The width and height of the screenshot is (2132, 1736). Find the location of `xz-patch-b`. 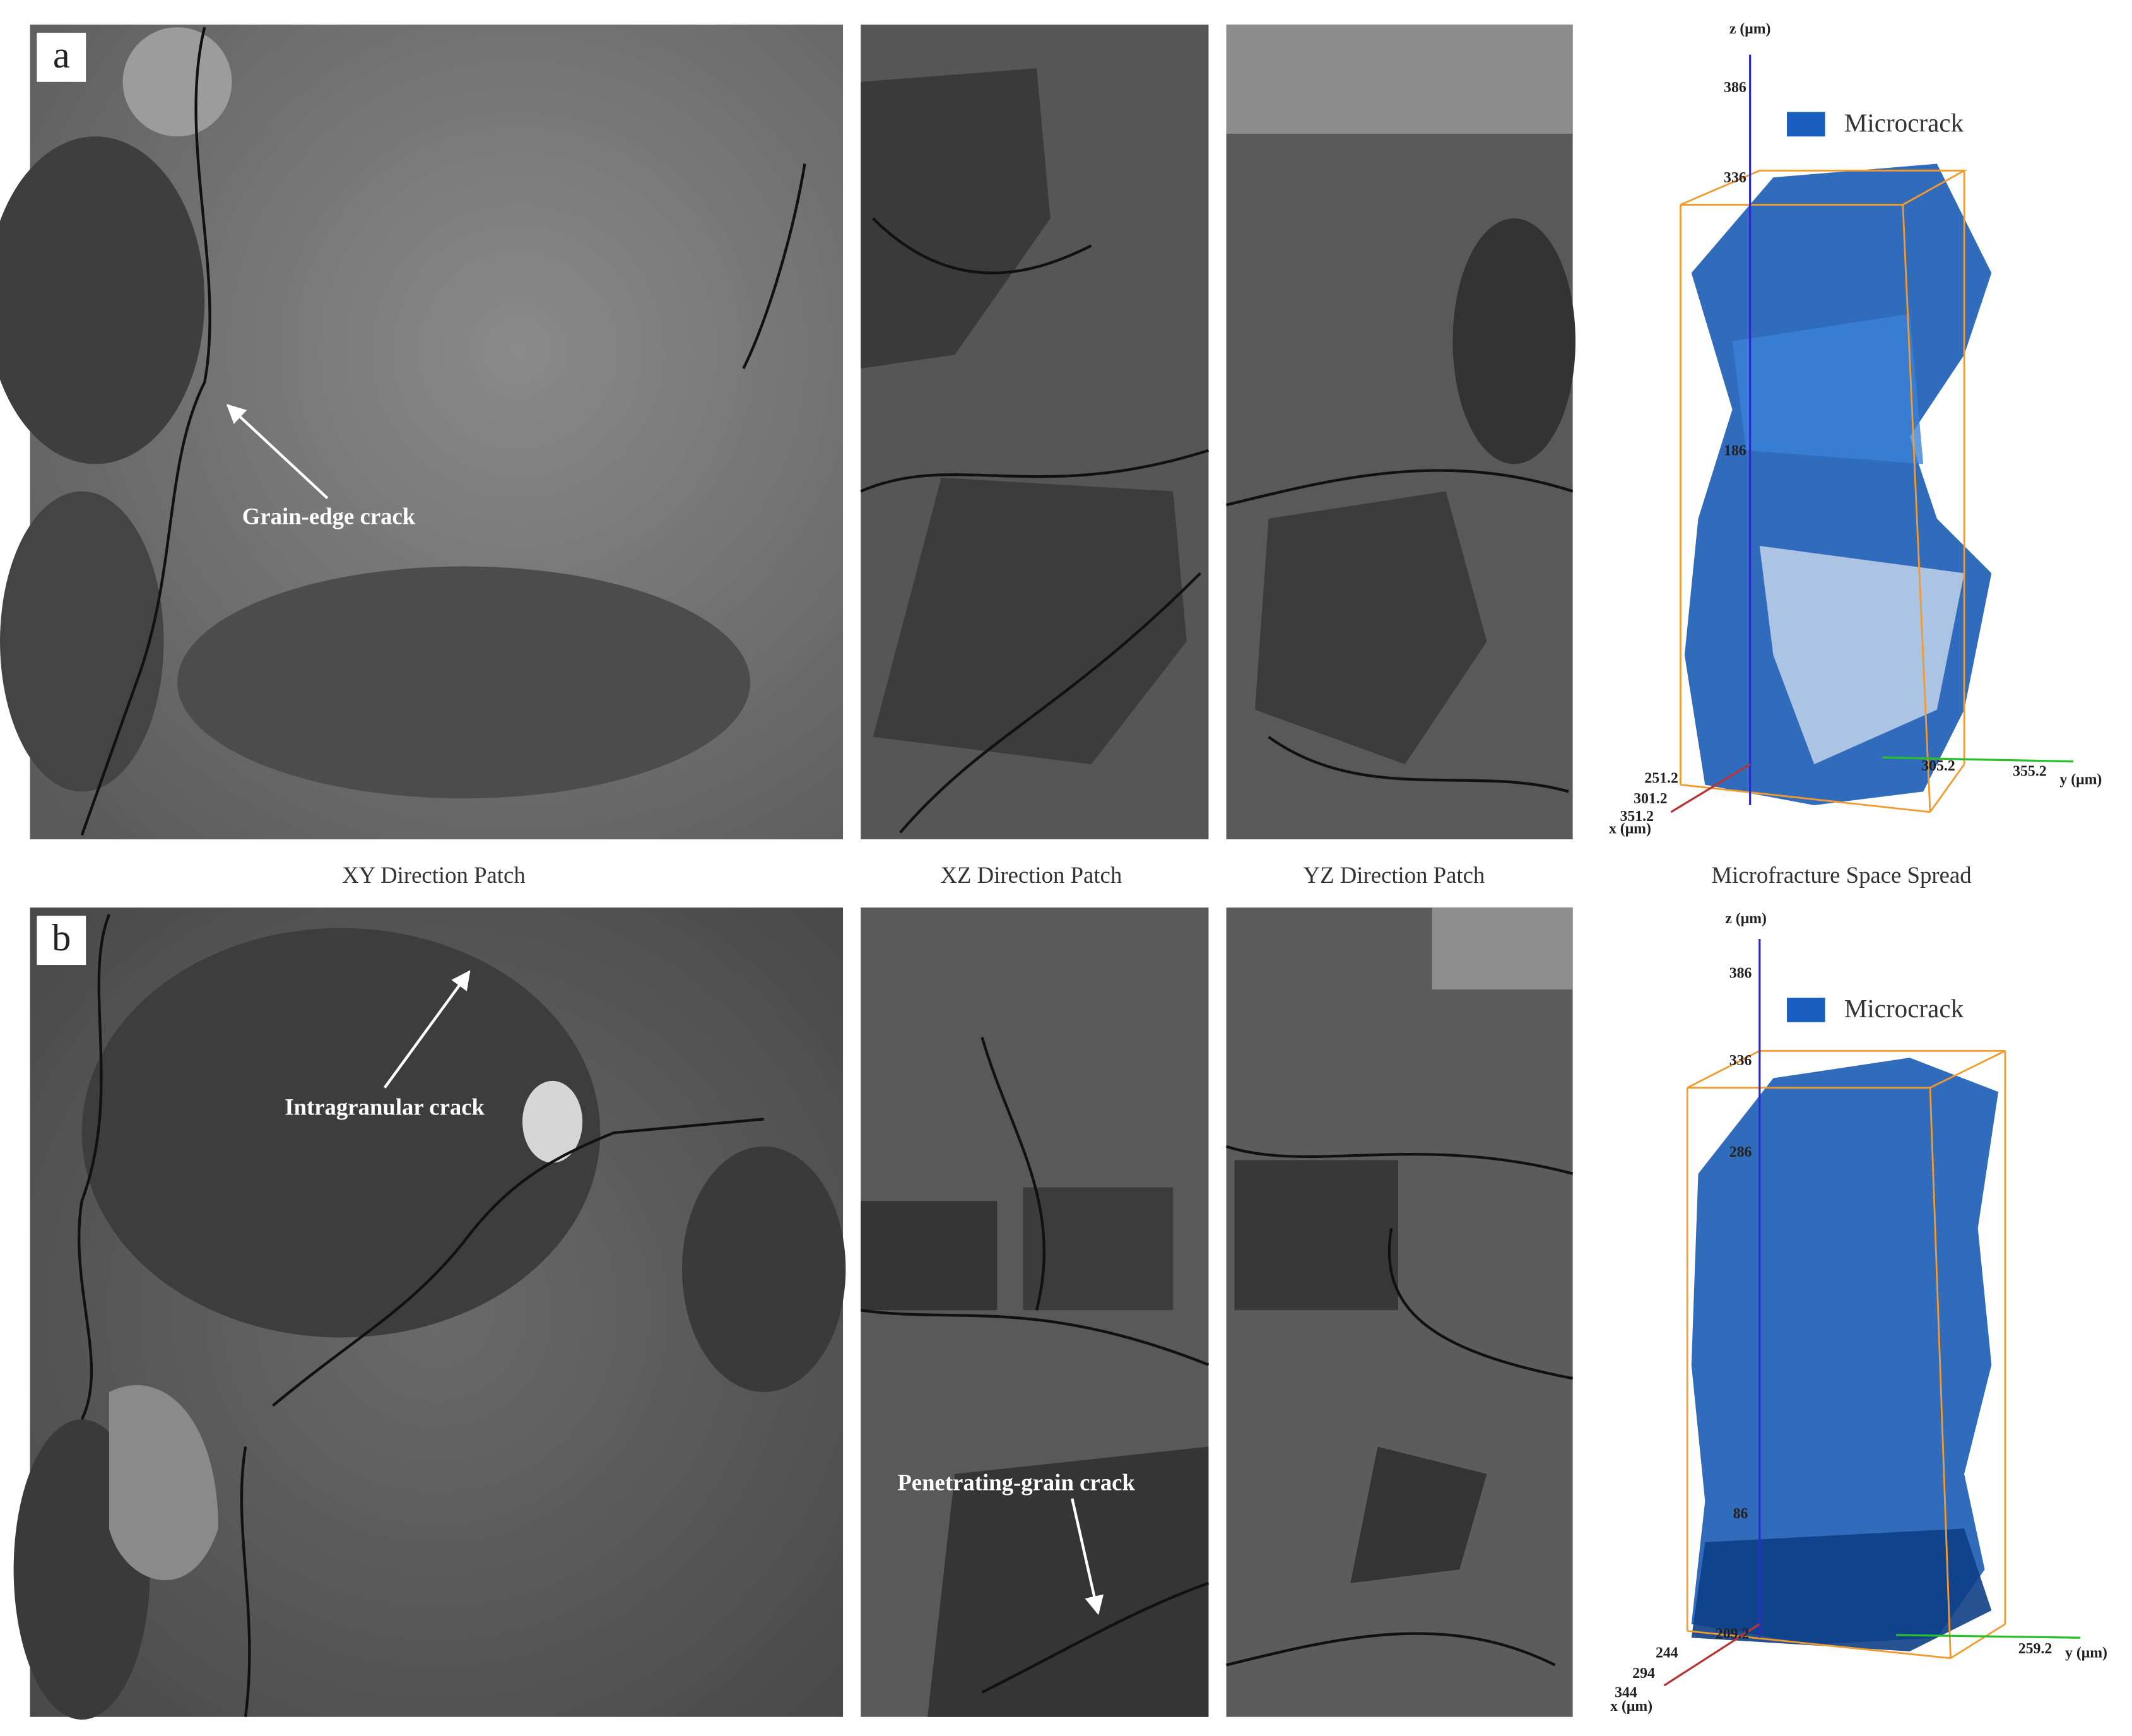

xz-patch-b is located at coordinates (1035, 1312).